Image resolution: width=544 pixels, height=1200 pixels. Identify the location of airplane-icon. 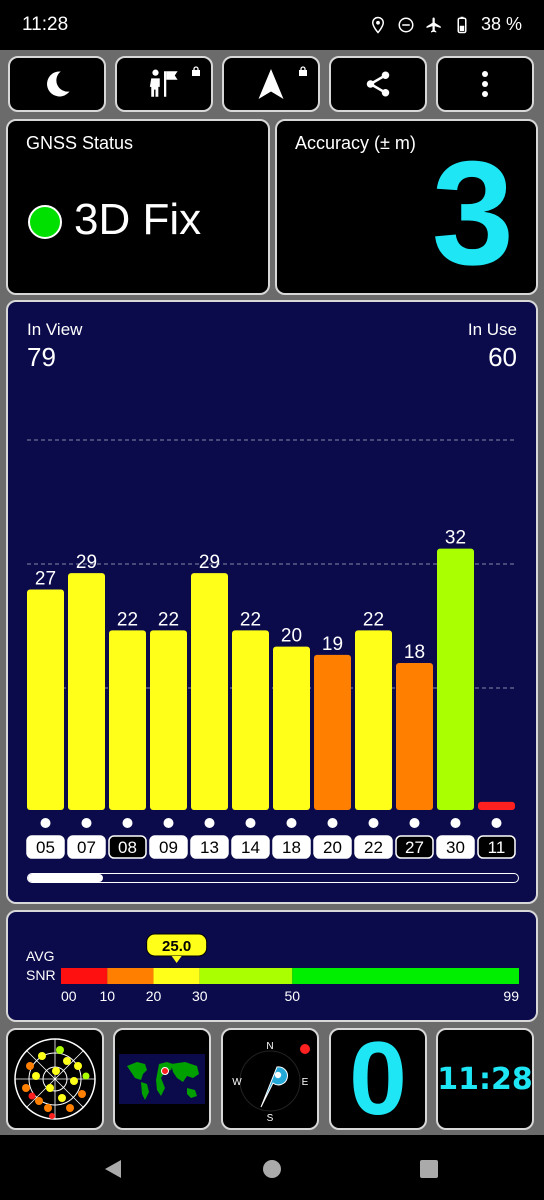
(433, 24).